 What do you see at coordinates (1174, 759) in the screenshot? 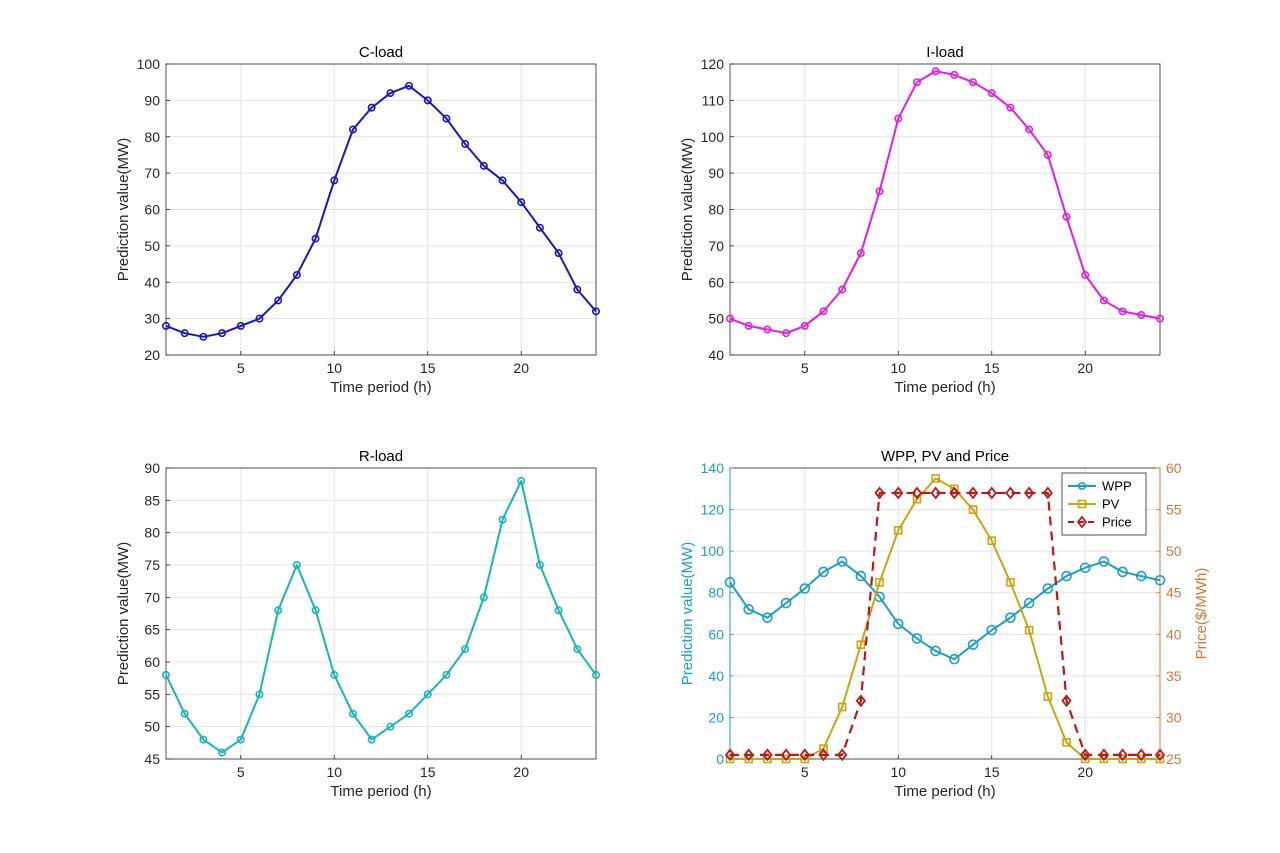
I see `y-right-tick-label: 25` at bounding box center [1174, 759].